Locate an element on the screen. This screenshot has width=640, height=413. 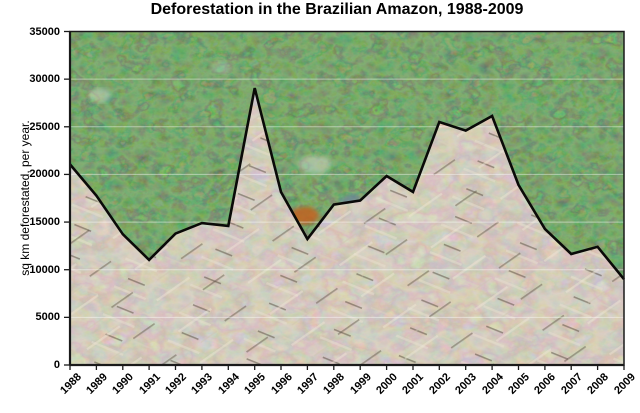
x-tick-label: 2002 is located at coordinates (440, 384).